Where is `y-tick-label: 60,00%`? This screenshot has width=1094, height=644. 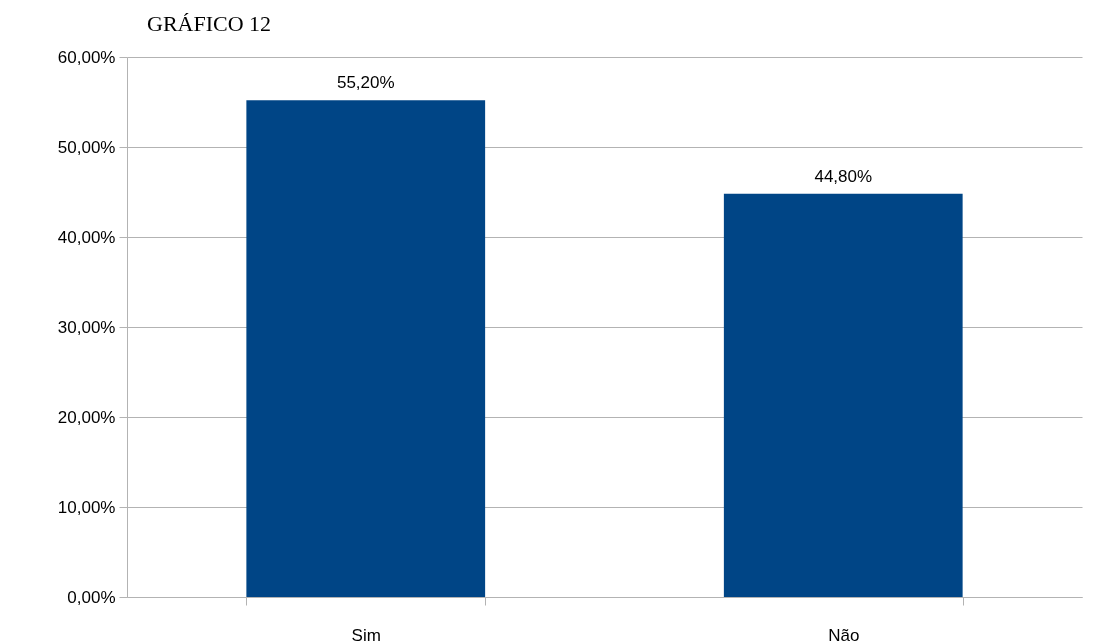
y-tick-label: 60,00% is located at coordinates (86, 57).